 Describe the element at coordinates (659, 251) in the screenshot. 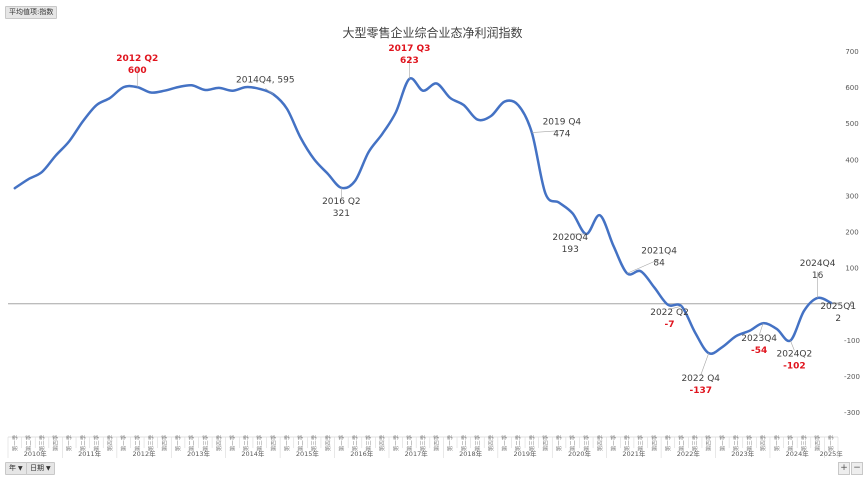

I see `data-label: 2021Q4` at that location.